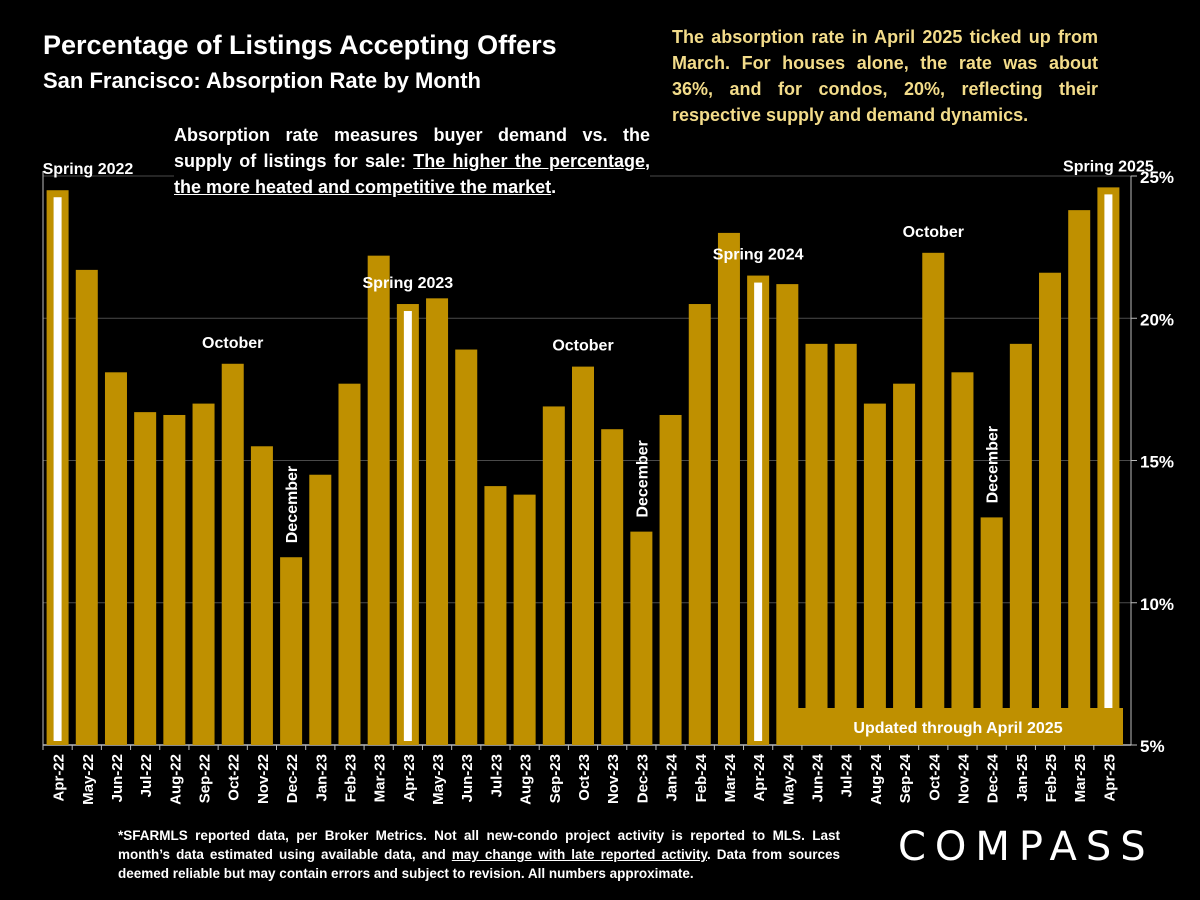 The width and height of the screenshot is (1200, 900). Describe the element at coordinates (292, 778) in the screenshot. I see `x-tick-label: Dec-22` at that location.